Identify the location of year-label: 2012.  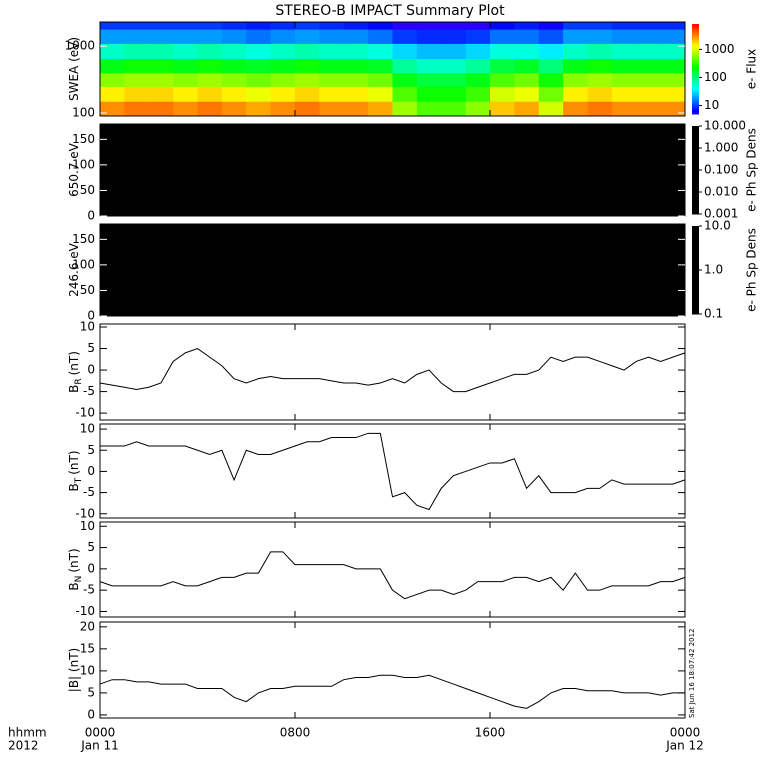
(23, 746).